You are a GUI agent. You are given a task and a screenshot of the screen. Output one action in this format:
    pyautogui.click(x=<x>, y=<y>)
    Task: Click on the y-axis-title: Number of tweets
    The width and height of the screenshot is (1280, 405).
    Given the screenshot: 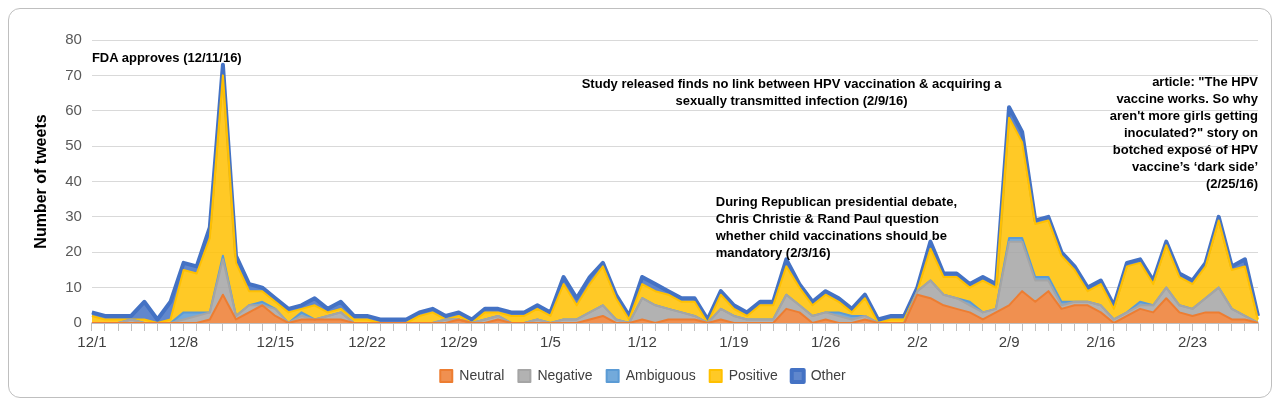 What is the action you would take?
    pyautogui.click(x=41, y=181)
    